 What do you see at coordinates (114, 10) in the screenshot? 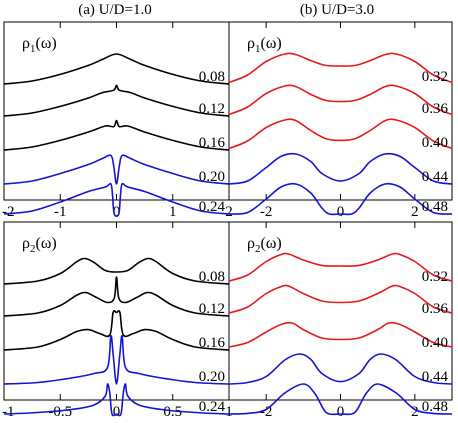
I see `column-title-a: (a) U/D=1.0` at bounding box center [114, 10].